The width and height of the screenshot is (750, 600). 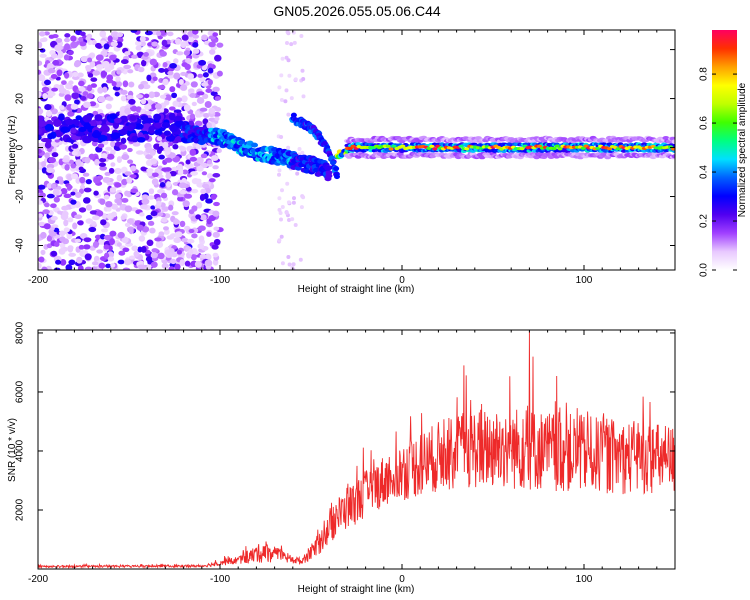 I want to click on spectrogram-y-tick-label: -20, so click(x=20, y=196).